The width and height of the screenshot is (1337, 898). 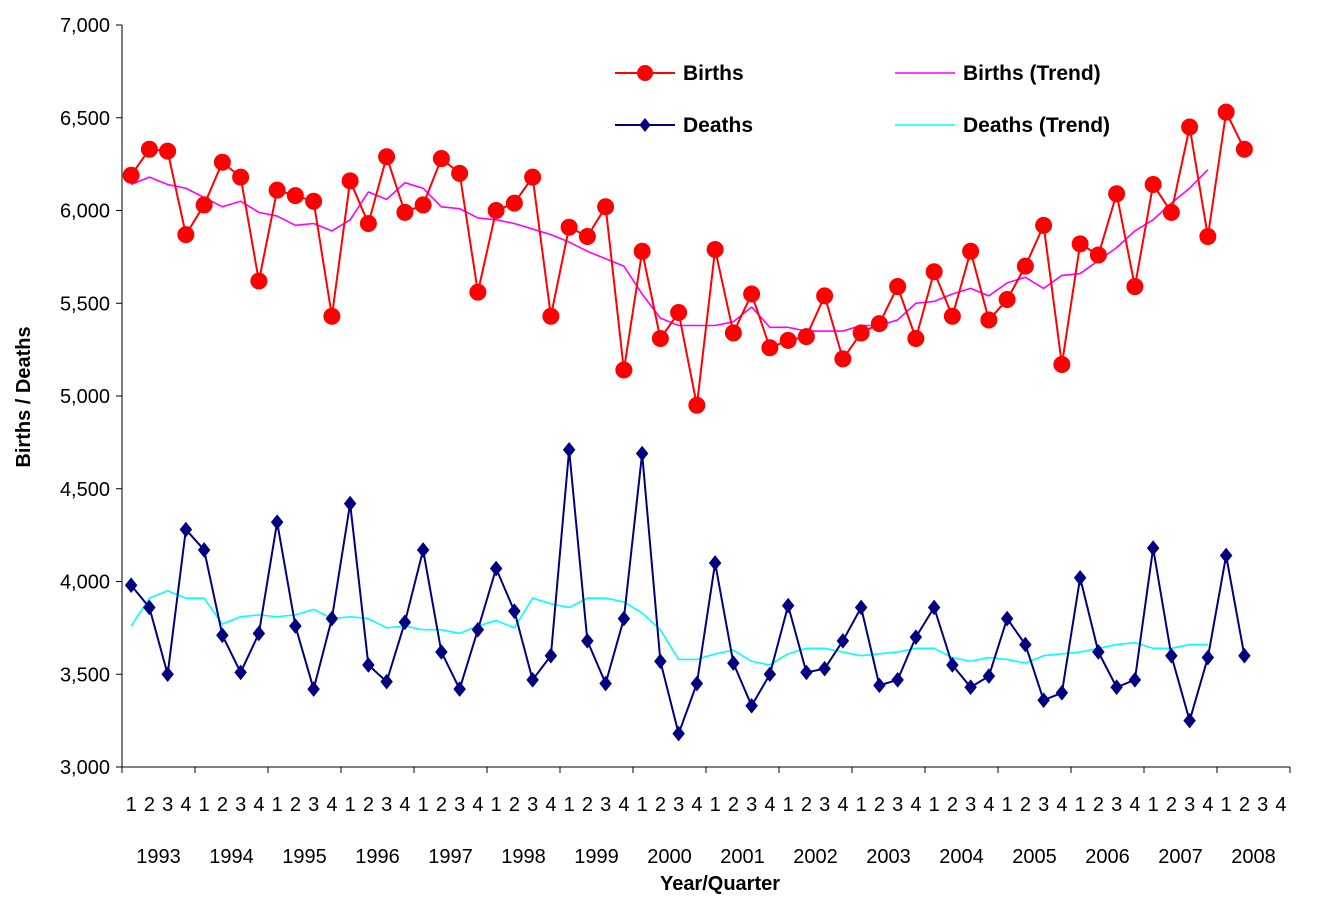 I want to click on x-tick-label-year: 2007, so click(x=1180, y=857).